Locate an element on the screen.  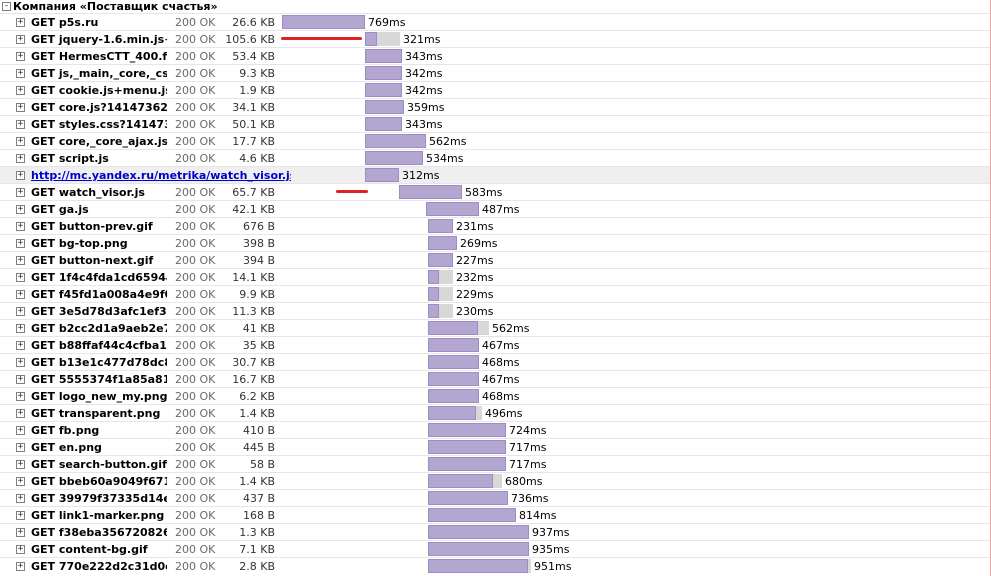
request-row: + GET en.png 200 OK 445 B 717ms is located at coordinates (495, 446).